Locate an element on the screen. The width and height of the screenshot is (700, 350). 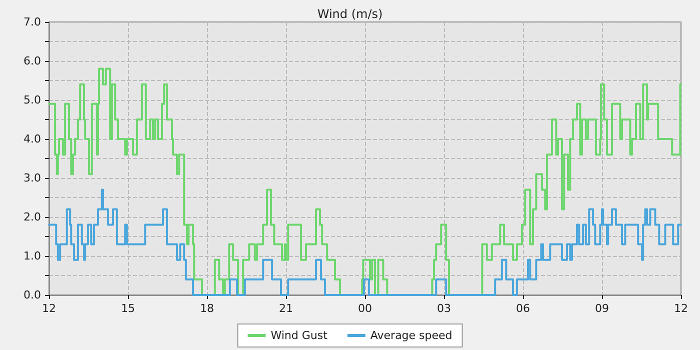
x-tick-label: 21 is located at coordinates (286, 308).